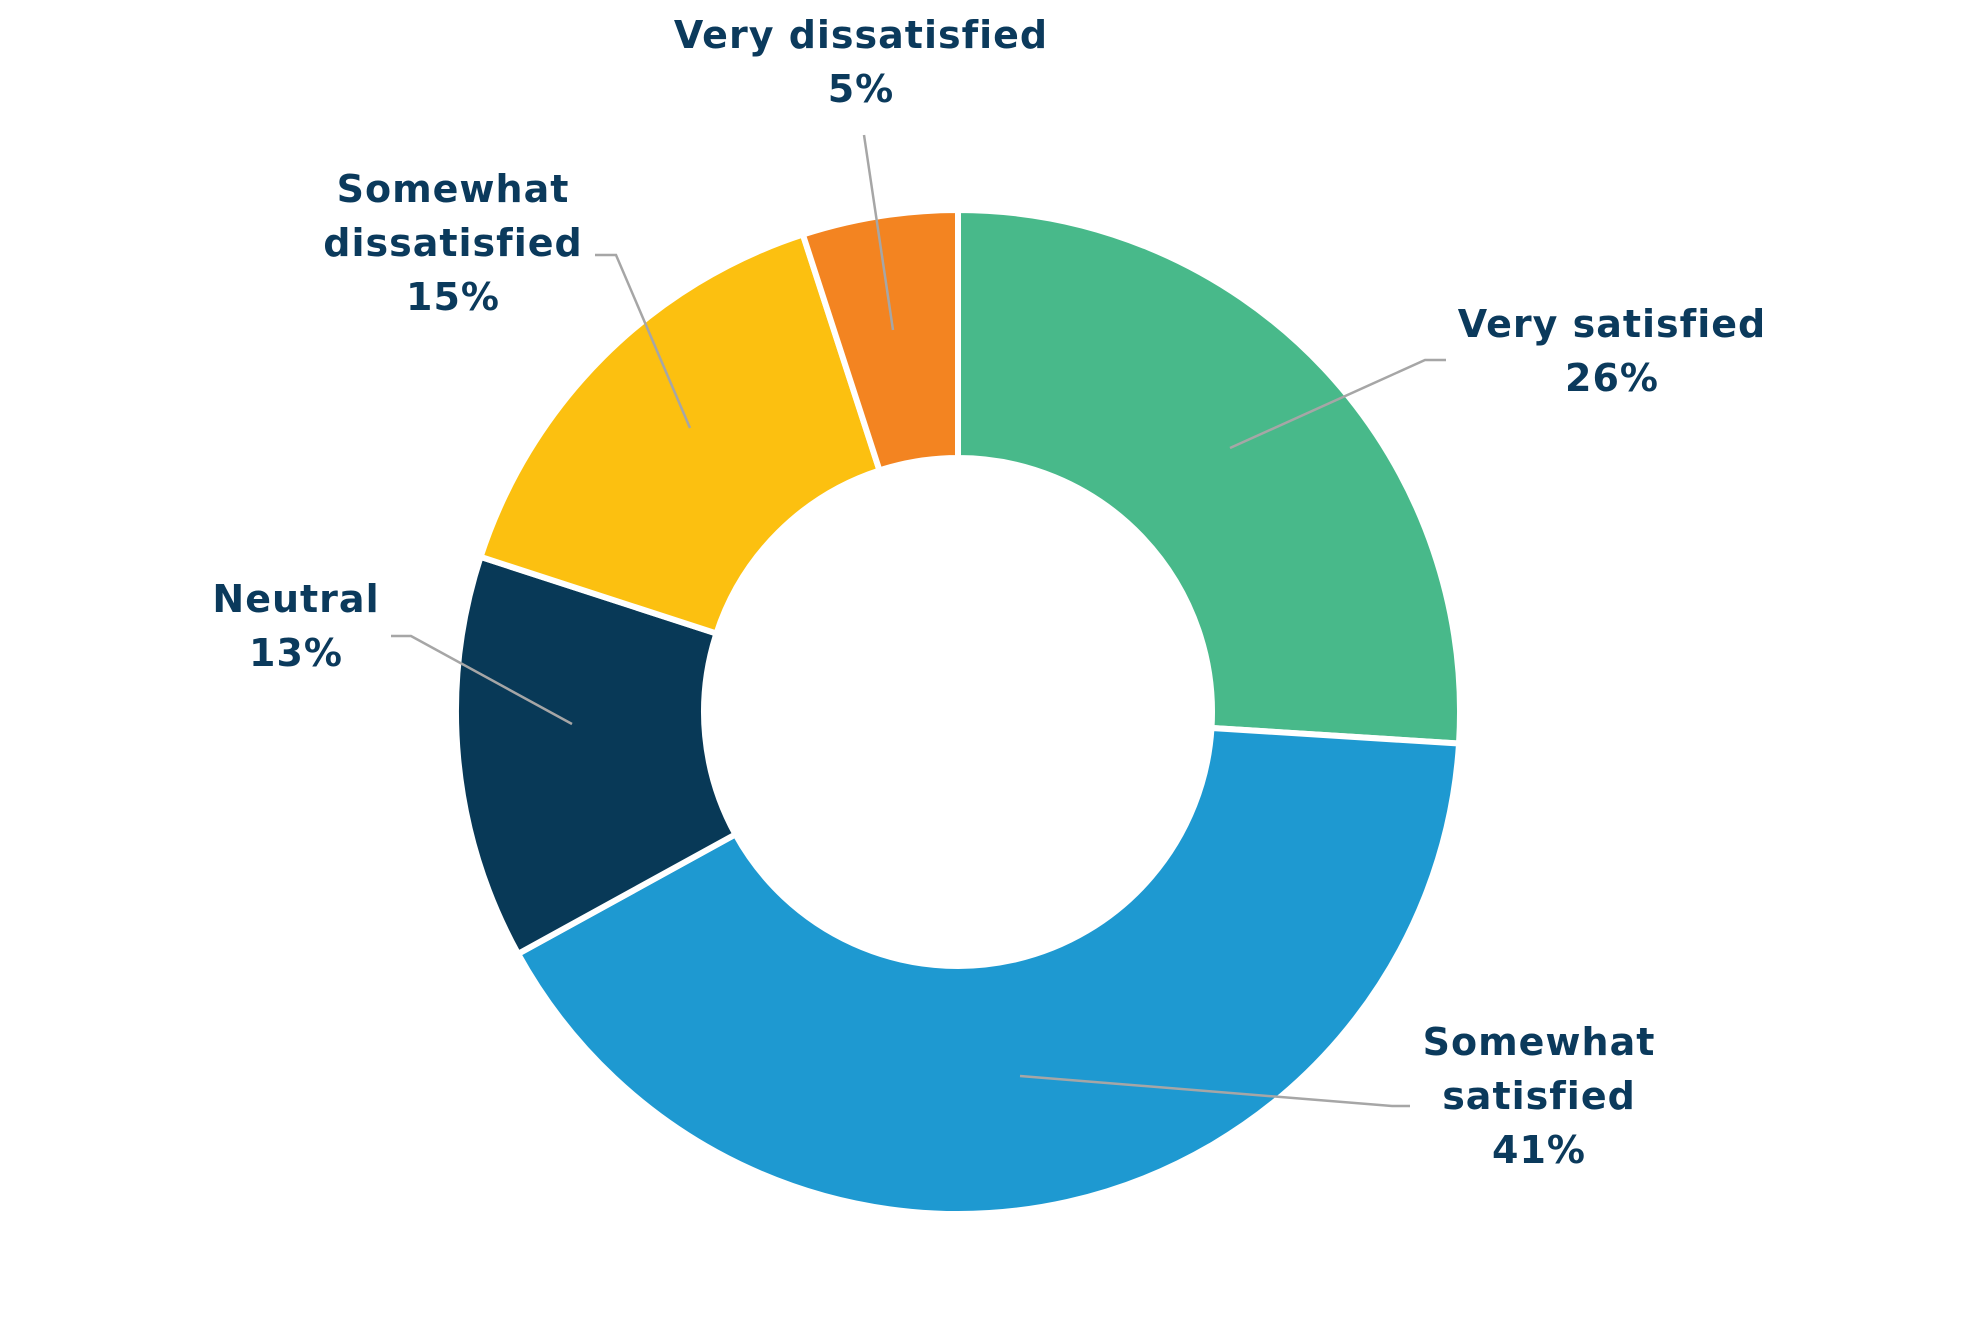  Describe the element at coordinates (680, 434) in the screenshot. I see `slice-somewhat-dissatisfied` at that location.